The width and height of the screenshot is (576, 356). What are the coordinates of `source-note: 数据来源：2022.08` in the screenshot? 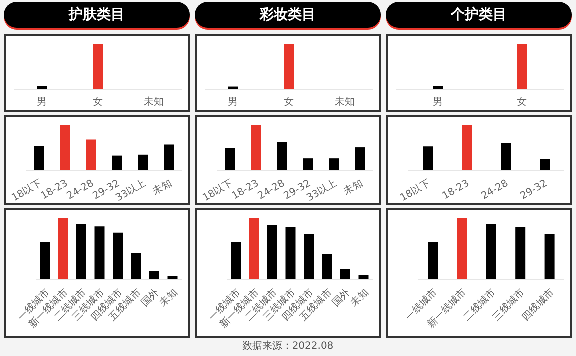 It's located at (288, 346).